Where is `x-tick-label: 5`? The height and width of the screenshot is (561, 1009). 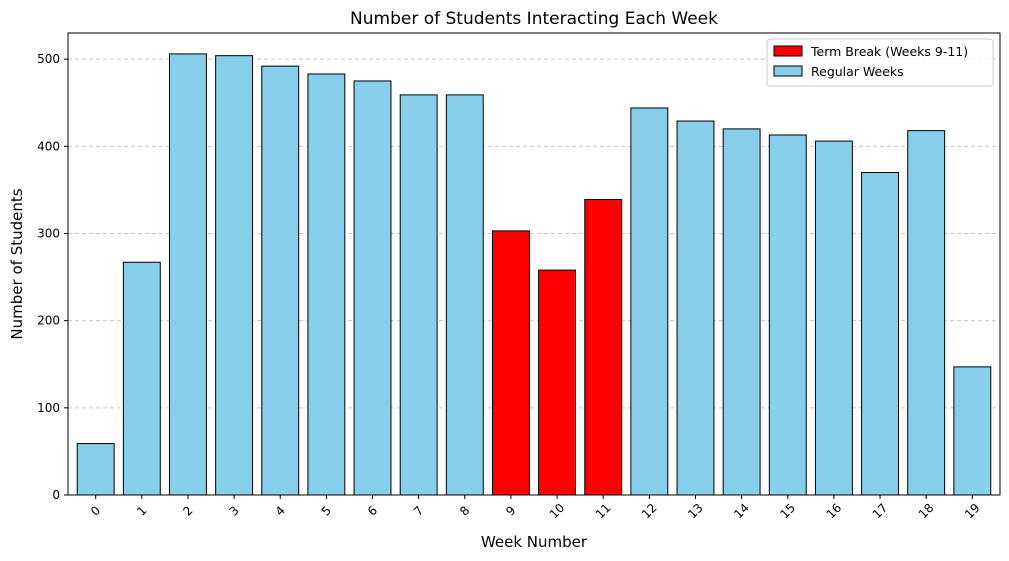
x-tick-label: 5 is located at coordinates (326, 510).